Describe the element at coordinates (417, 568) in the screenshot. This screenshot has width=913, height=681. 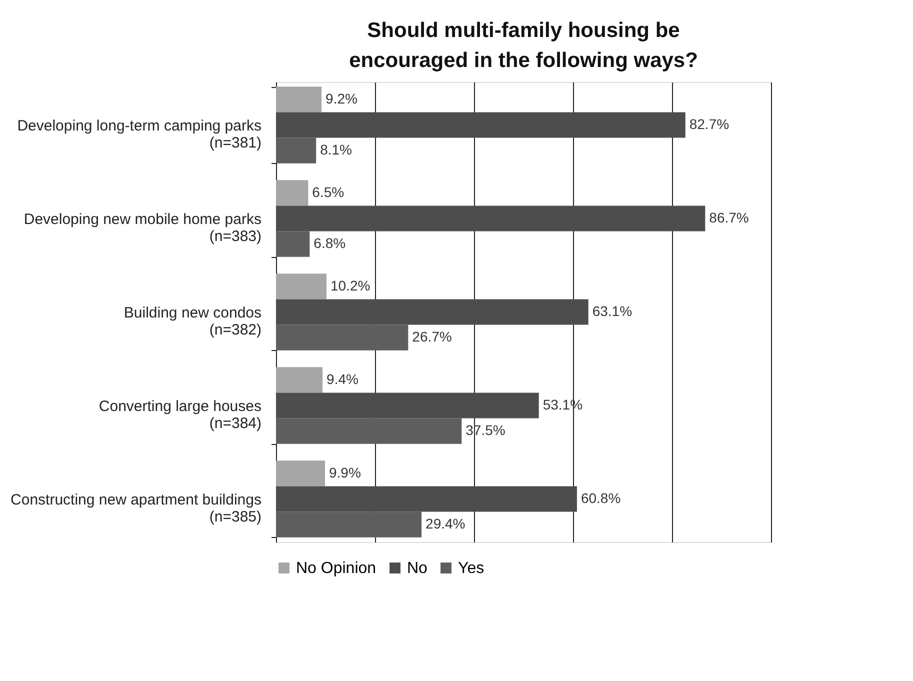
I see `legend-label: No` at that location.